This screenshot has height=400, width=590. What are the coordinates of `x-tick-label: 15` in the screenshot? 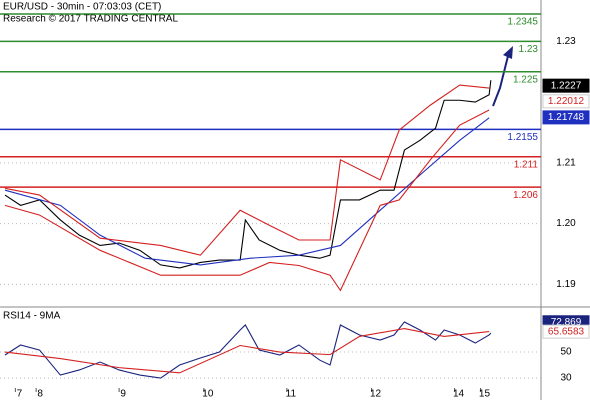 It's located at (485, 394).